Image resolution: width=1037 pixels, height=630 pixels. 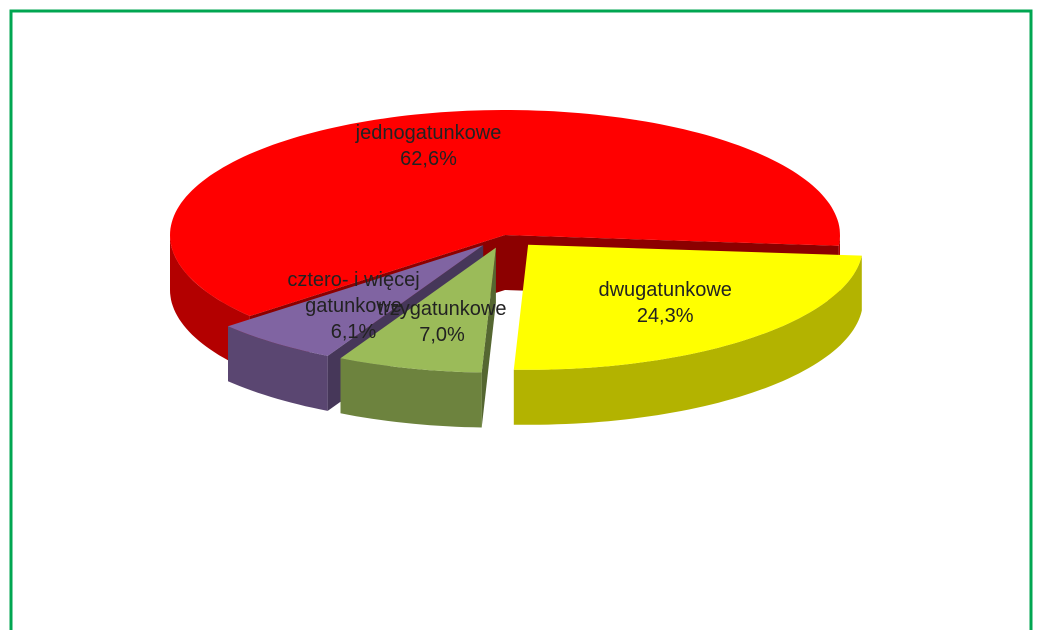 What do you see at coordinates (665, 290) in the screenshot?
I see `label-name: dwugatunkowe` at bounding box center [665, 290].